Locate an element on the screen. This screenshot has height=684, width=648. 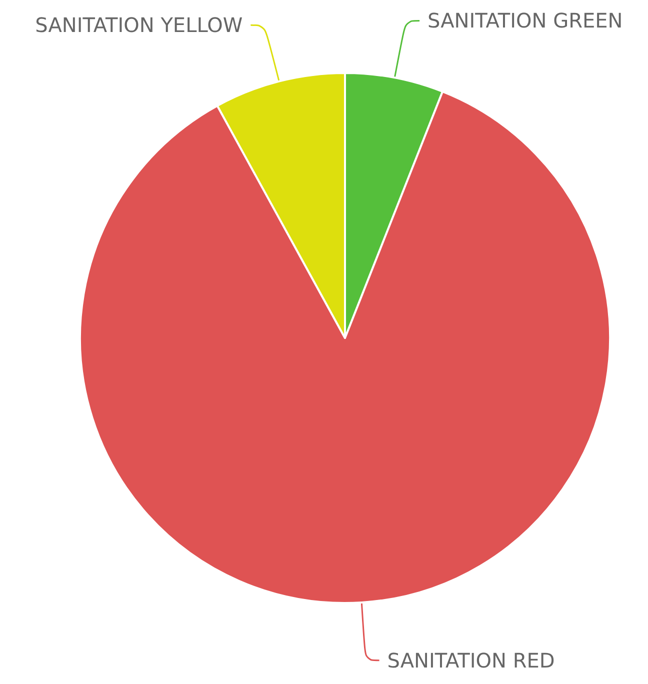
slice-label: SANITATION RED is located at coordinates (471, 660).